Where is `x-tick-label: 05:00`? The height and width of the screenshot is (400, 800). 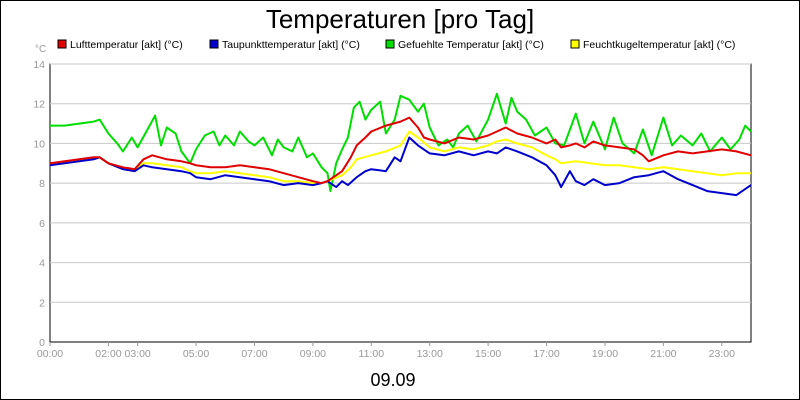 x-tick-label: 05:00 is located at coordinates (196, 354).